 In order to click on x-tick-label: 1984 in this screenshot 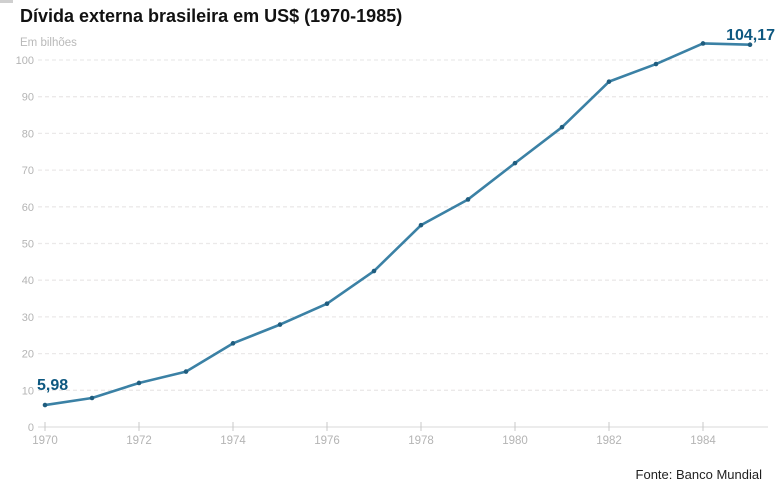, I will do `click(703, 441)`.